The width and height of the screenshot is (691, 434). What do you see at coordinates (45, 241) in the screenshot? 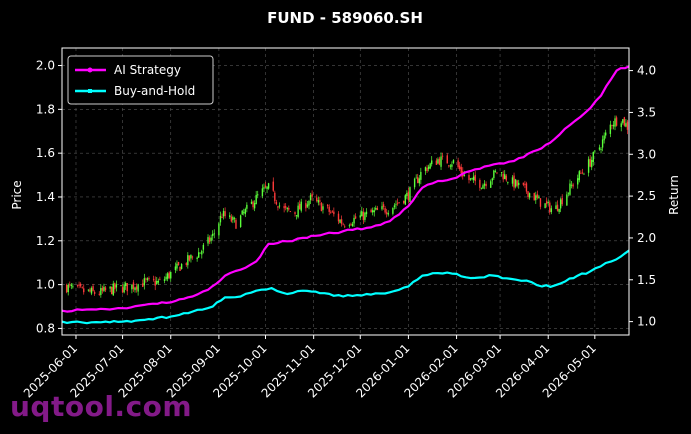
I see `y-tick-label-left: 1.2` at bounding box center [45, 241].